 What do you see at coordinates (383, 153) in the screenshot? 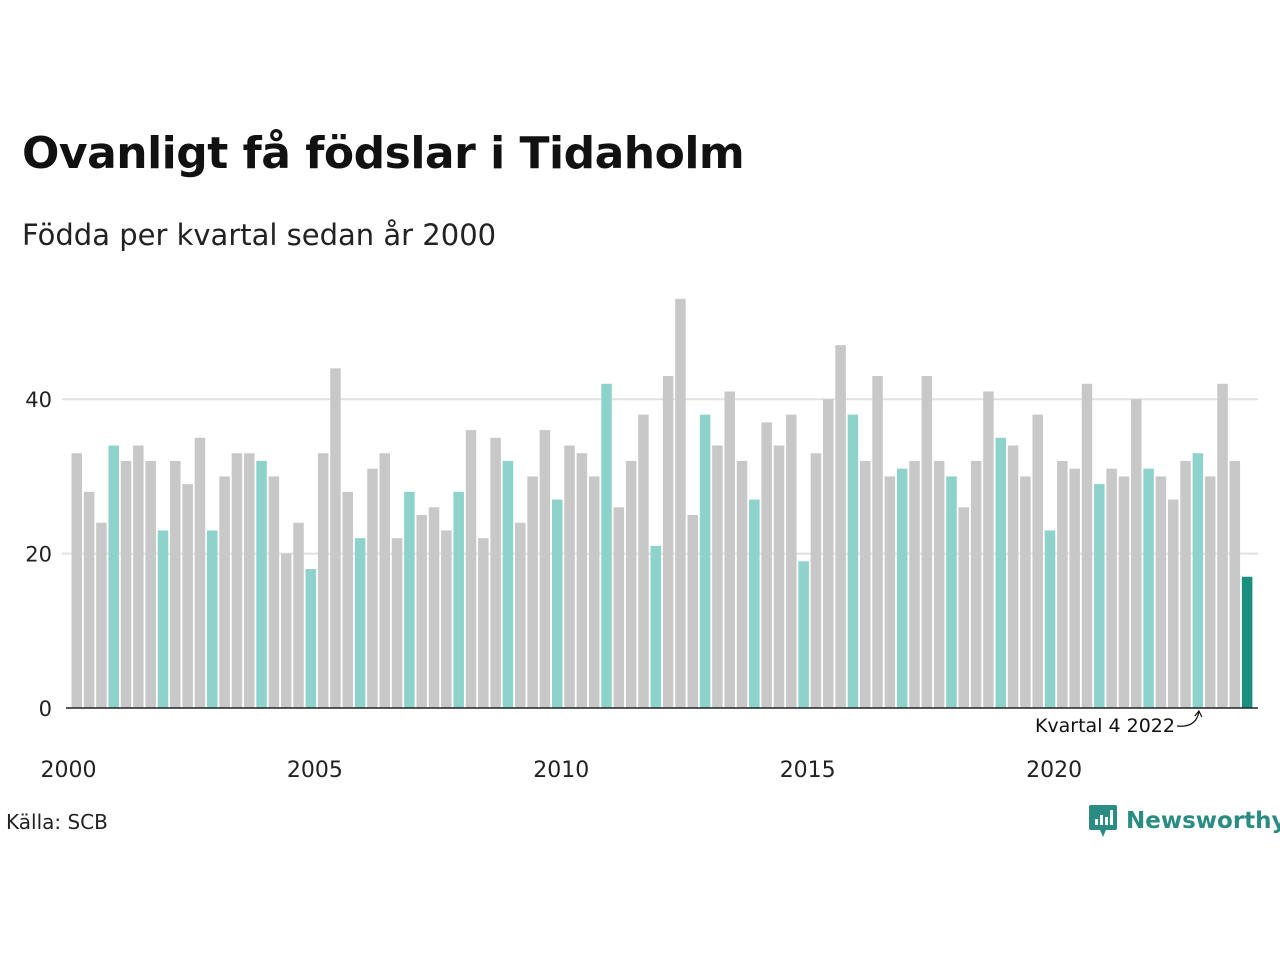
I see `chart-title: Ovanligt få födslar i Tidaholm` at bounding box center [383, 153].